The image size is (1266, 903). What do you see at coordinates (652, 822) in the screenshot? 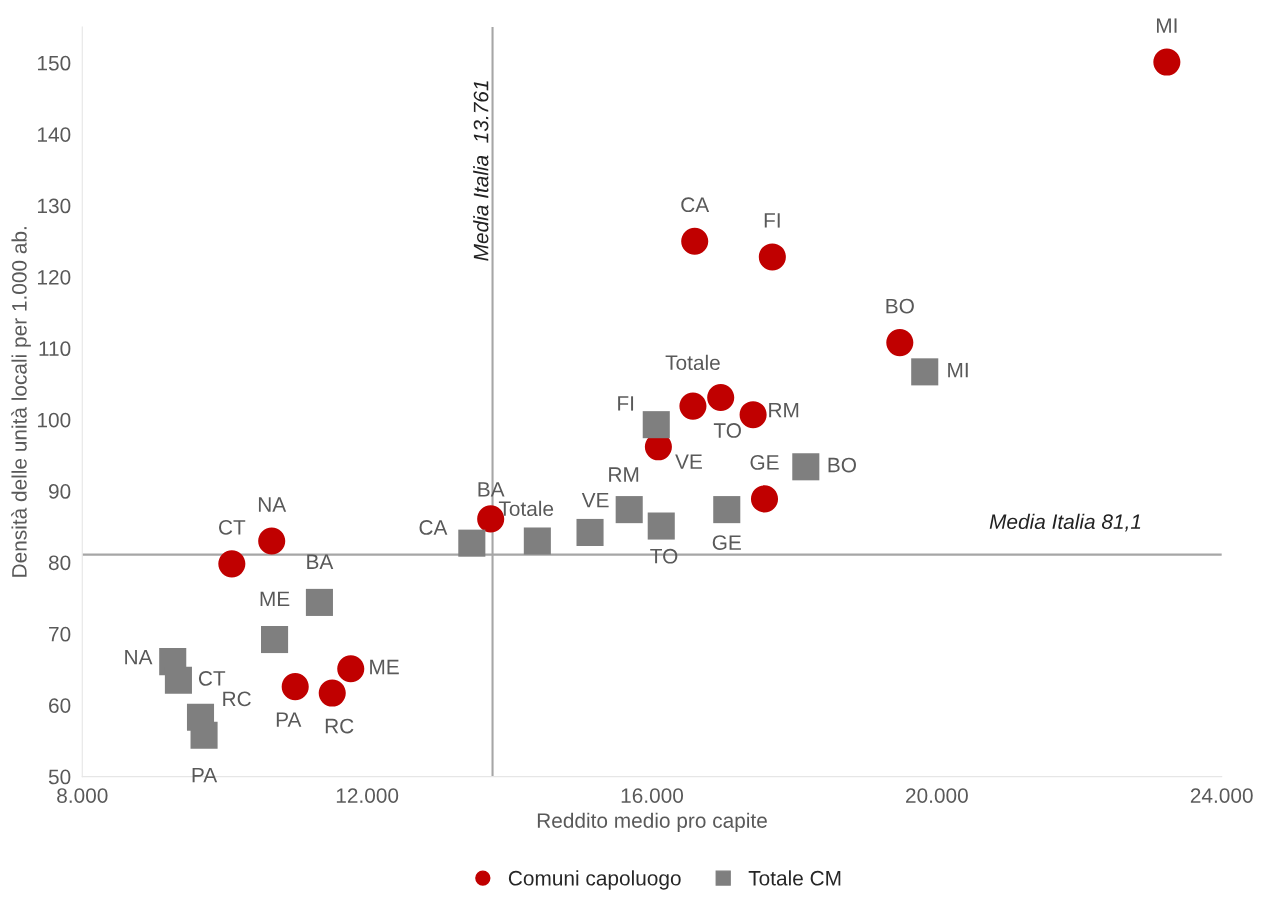
I see `x-axis-title: Reddito medio pro capite` at bounding box center [652, 822].